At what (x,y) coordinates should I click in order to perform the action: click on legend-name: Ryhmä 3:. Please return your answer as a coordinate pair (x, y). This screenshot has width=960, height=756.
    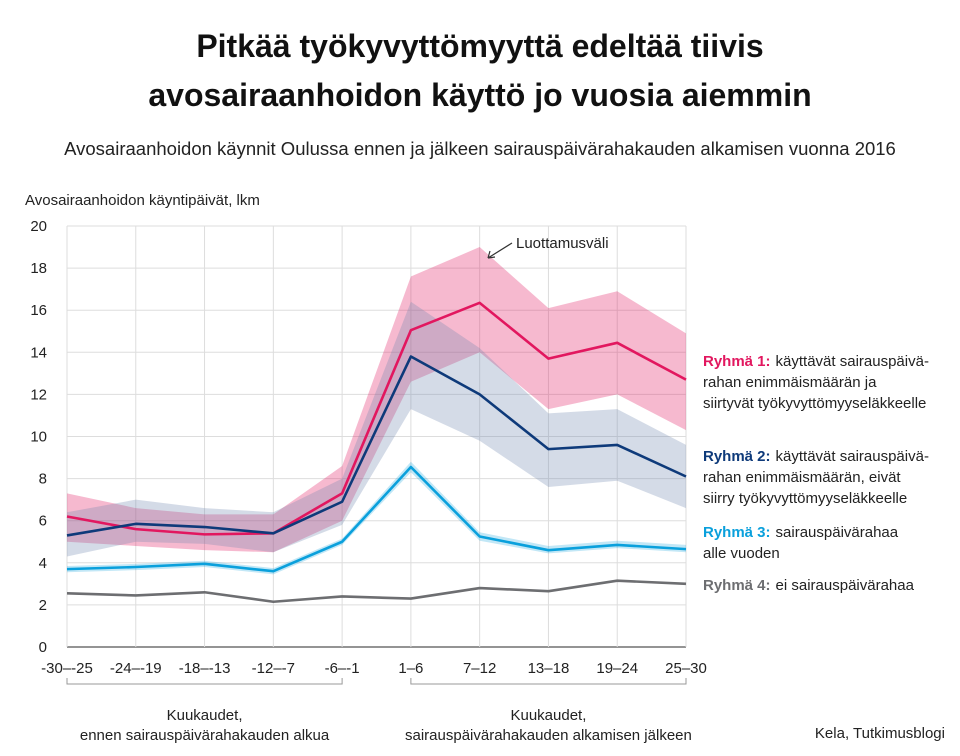
    Looking at the image, I should click on (737, 532).